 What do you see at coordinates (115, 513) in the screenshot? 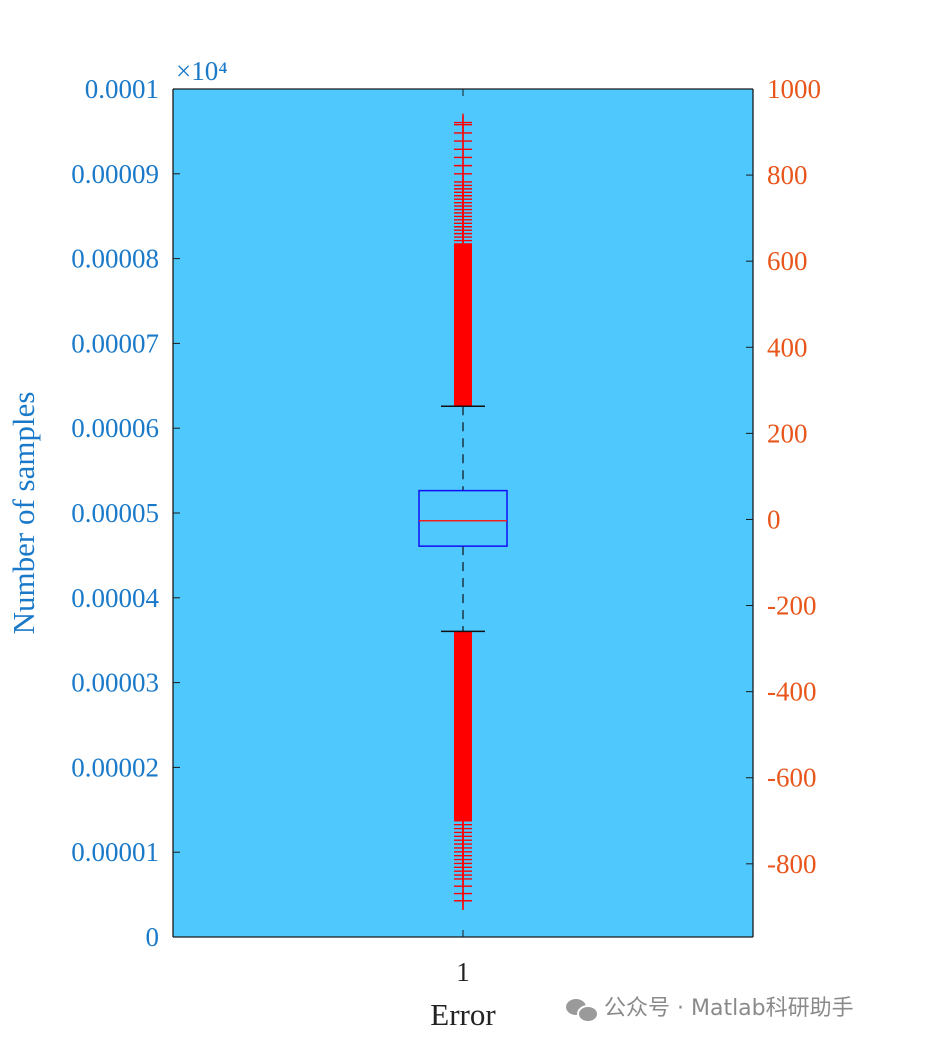
I see `left-tick-label: 0.00005` at bounding box center [115, 513].